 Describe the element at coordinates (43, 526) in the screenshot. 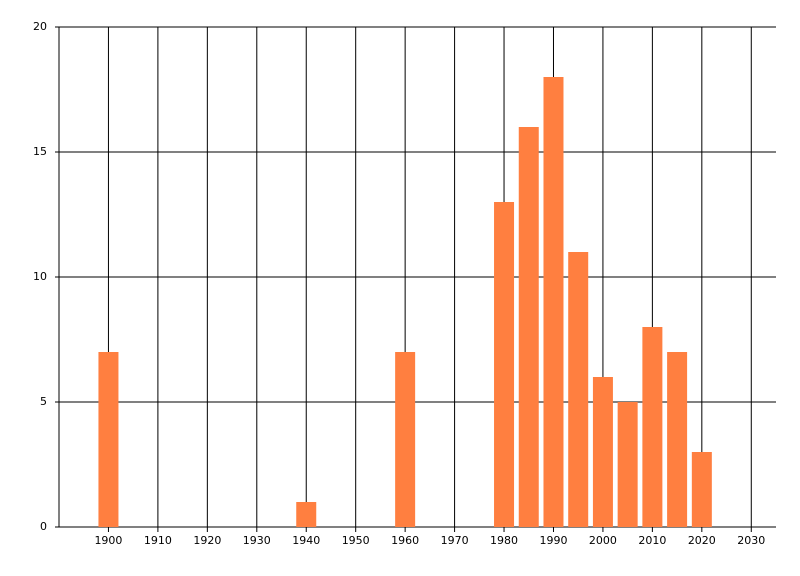

I see `y-tick-label: 0` at that location.